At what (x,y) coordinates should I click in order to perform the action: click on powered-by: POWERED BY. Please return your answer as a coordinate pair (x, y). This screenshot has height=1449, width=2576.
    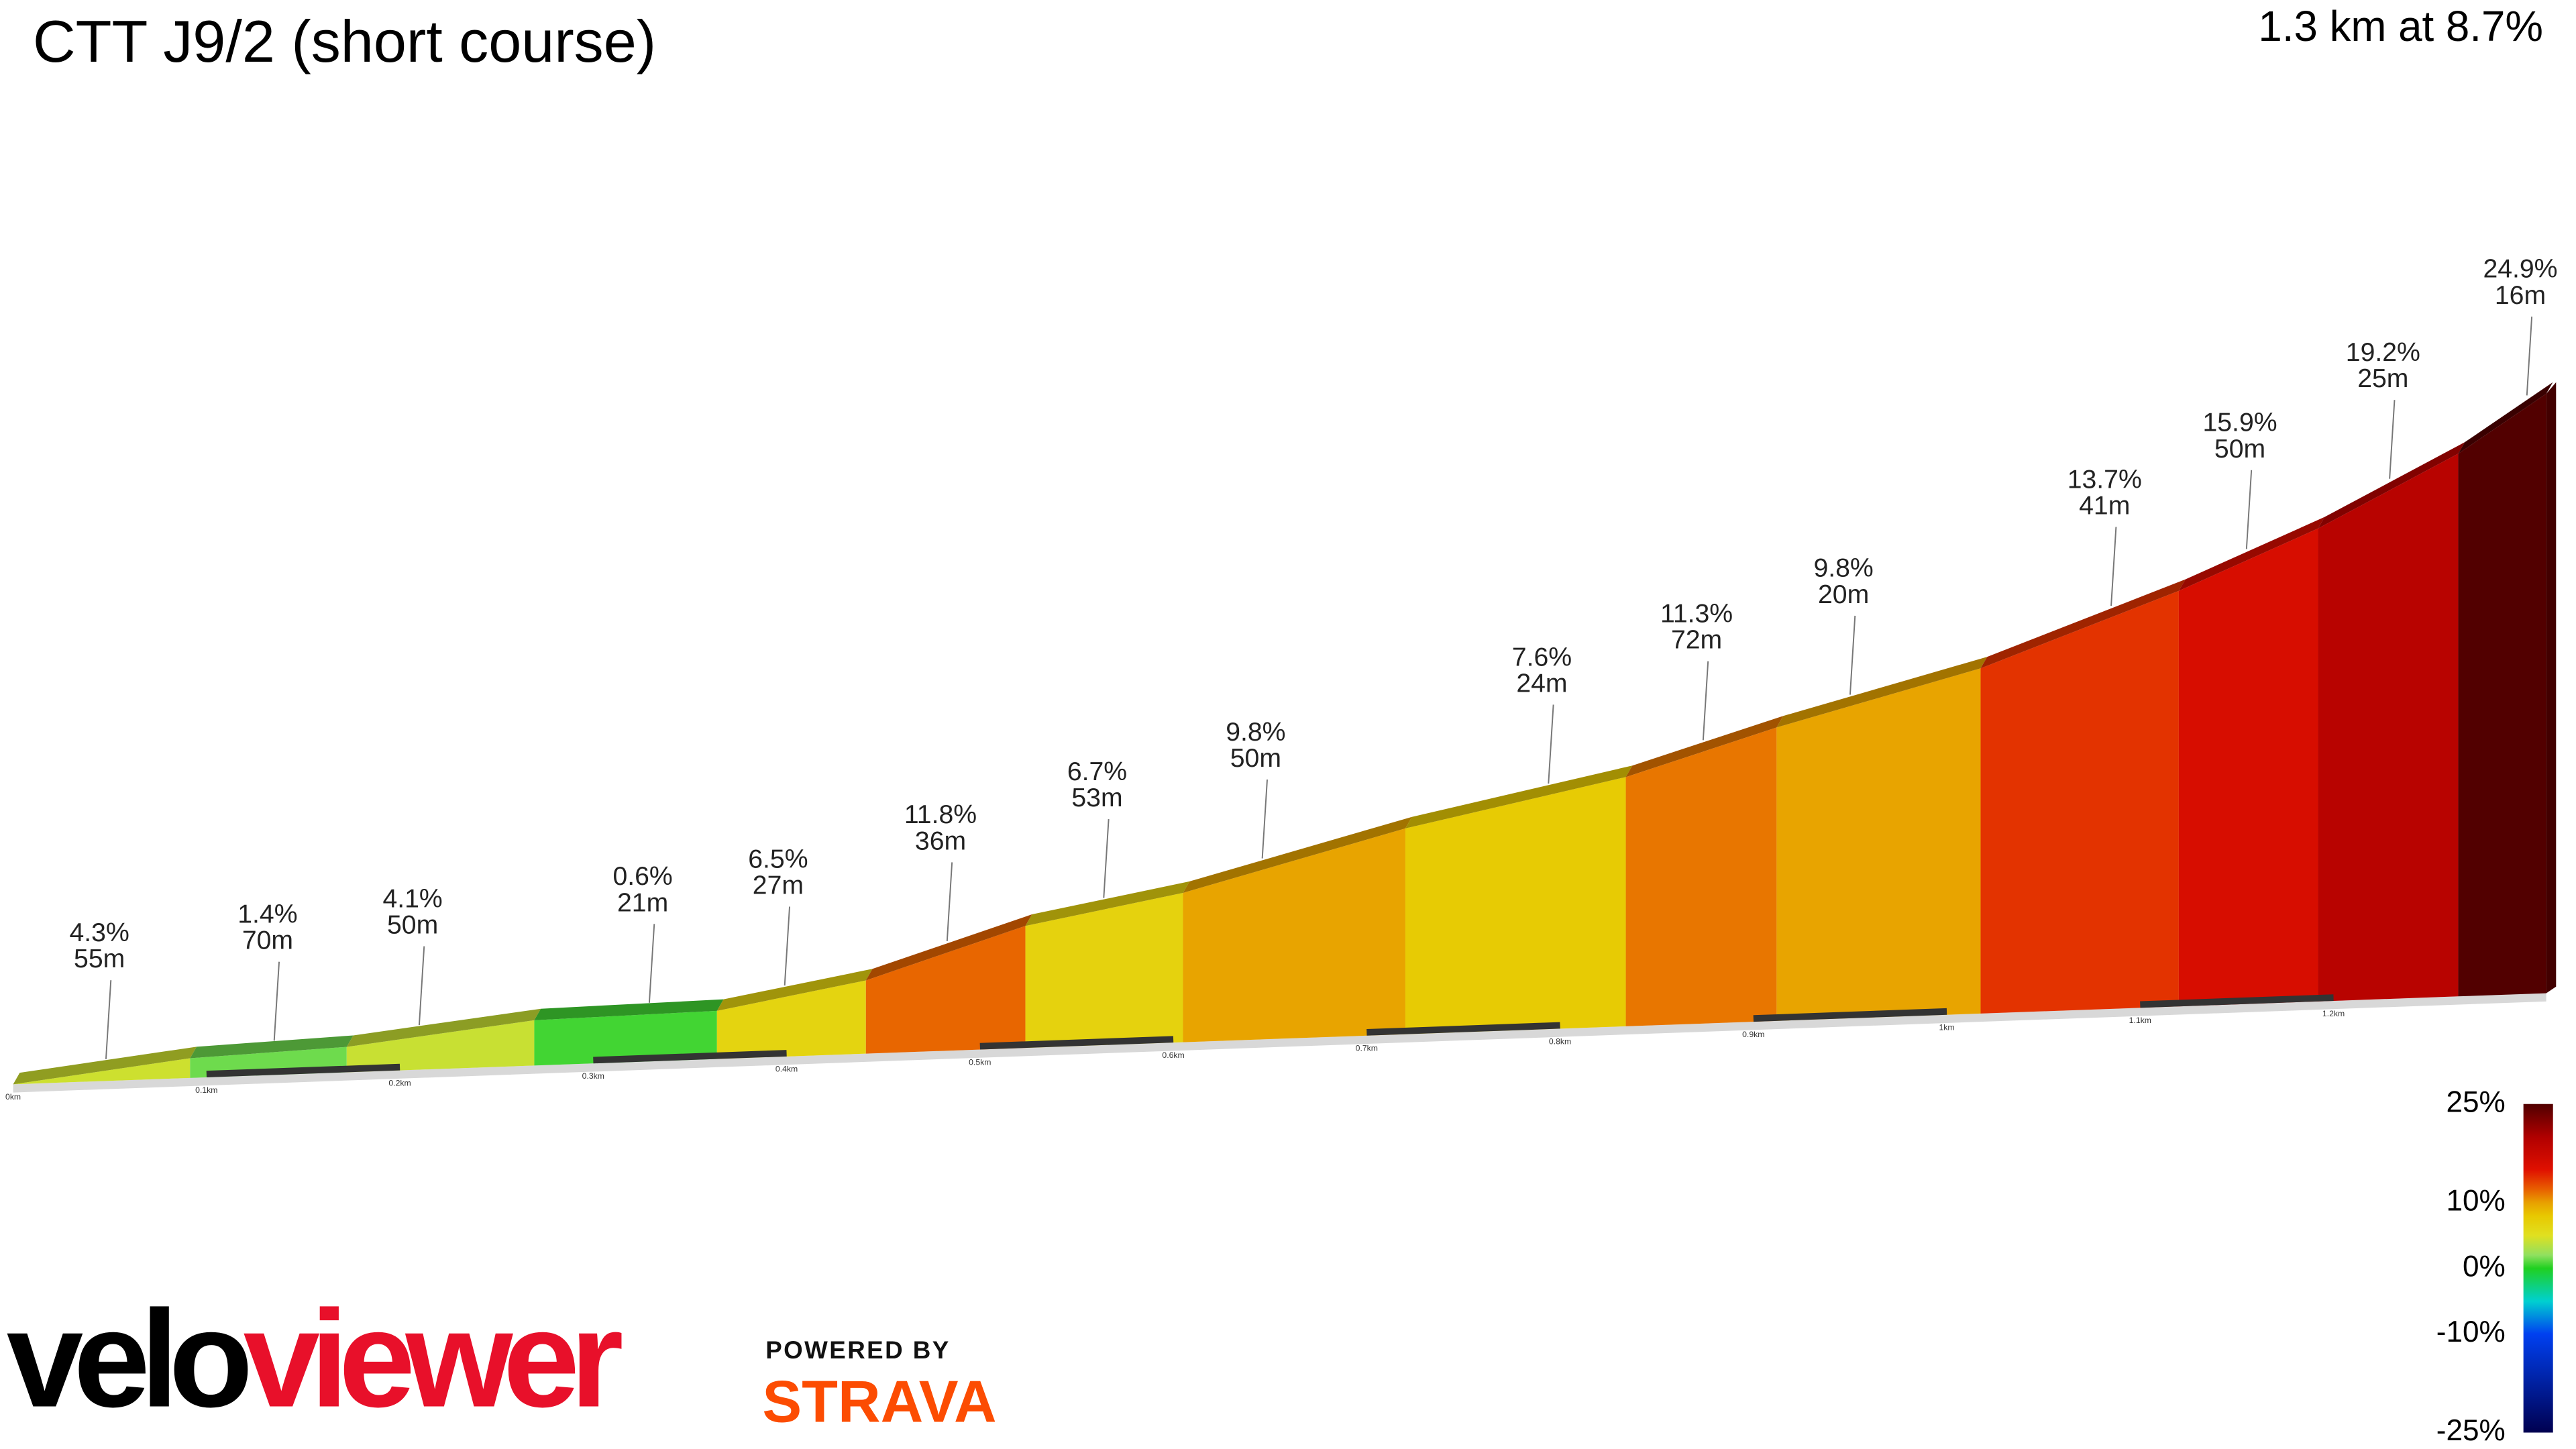
    Looking at the image, I should click on (857, 1350).